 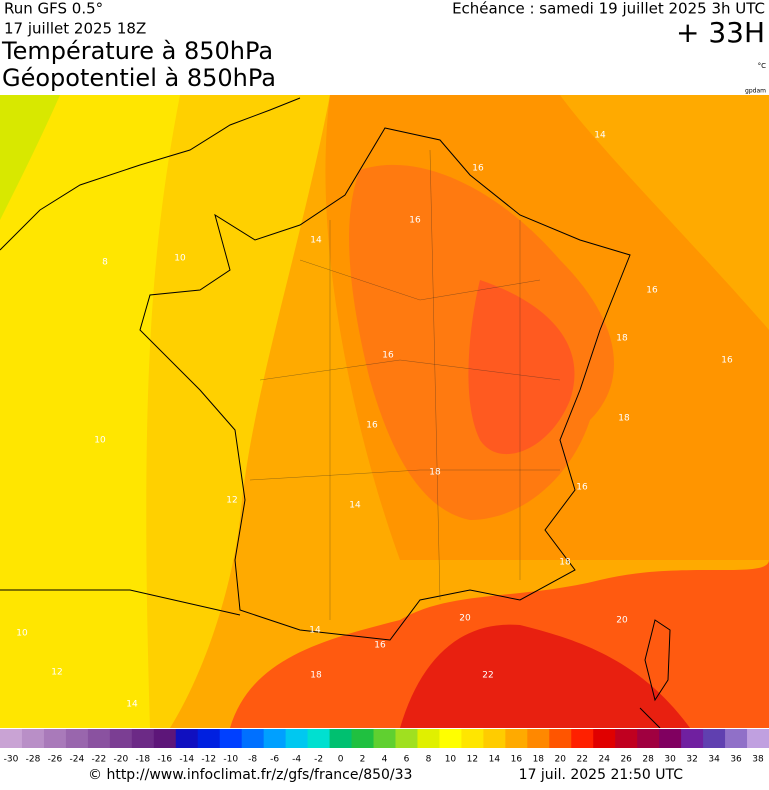 What do you see at coordinates (495, 760) in the screenshot?
I see `colorbar-label: 14` at bounding box center [495, 760].